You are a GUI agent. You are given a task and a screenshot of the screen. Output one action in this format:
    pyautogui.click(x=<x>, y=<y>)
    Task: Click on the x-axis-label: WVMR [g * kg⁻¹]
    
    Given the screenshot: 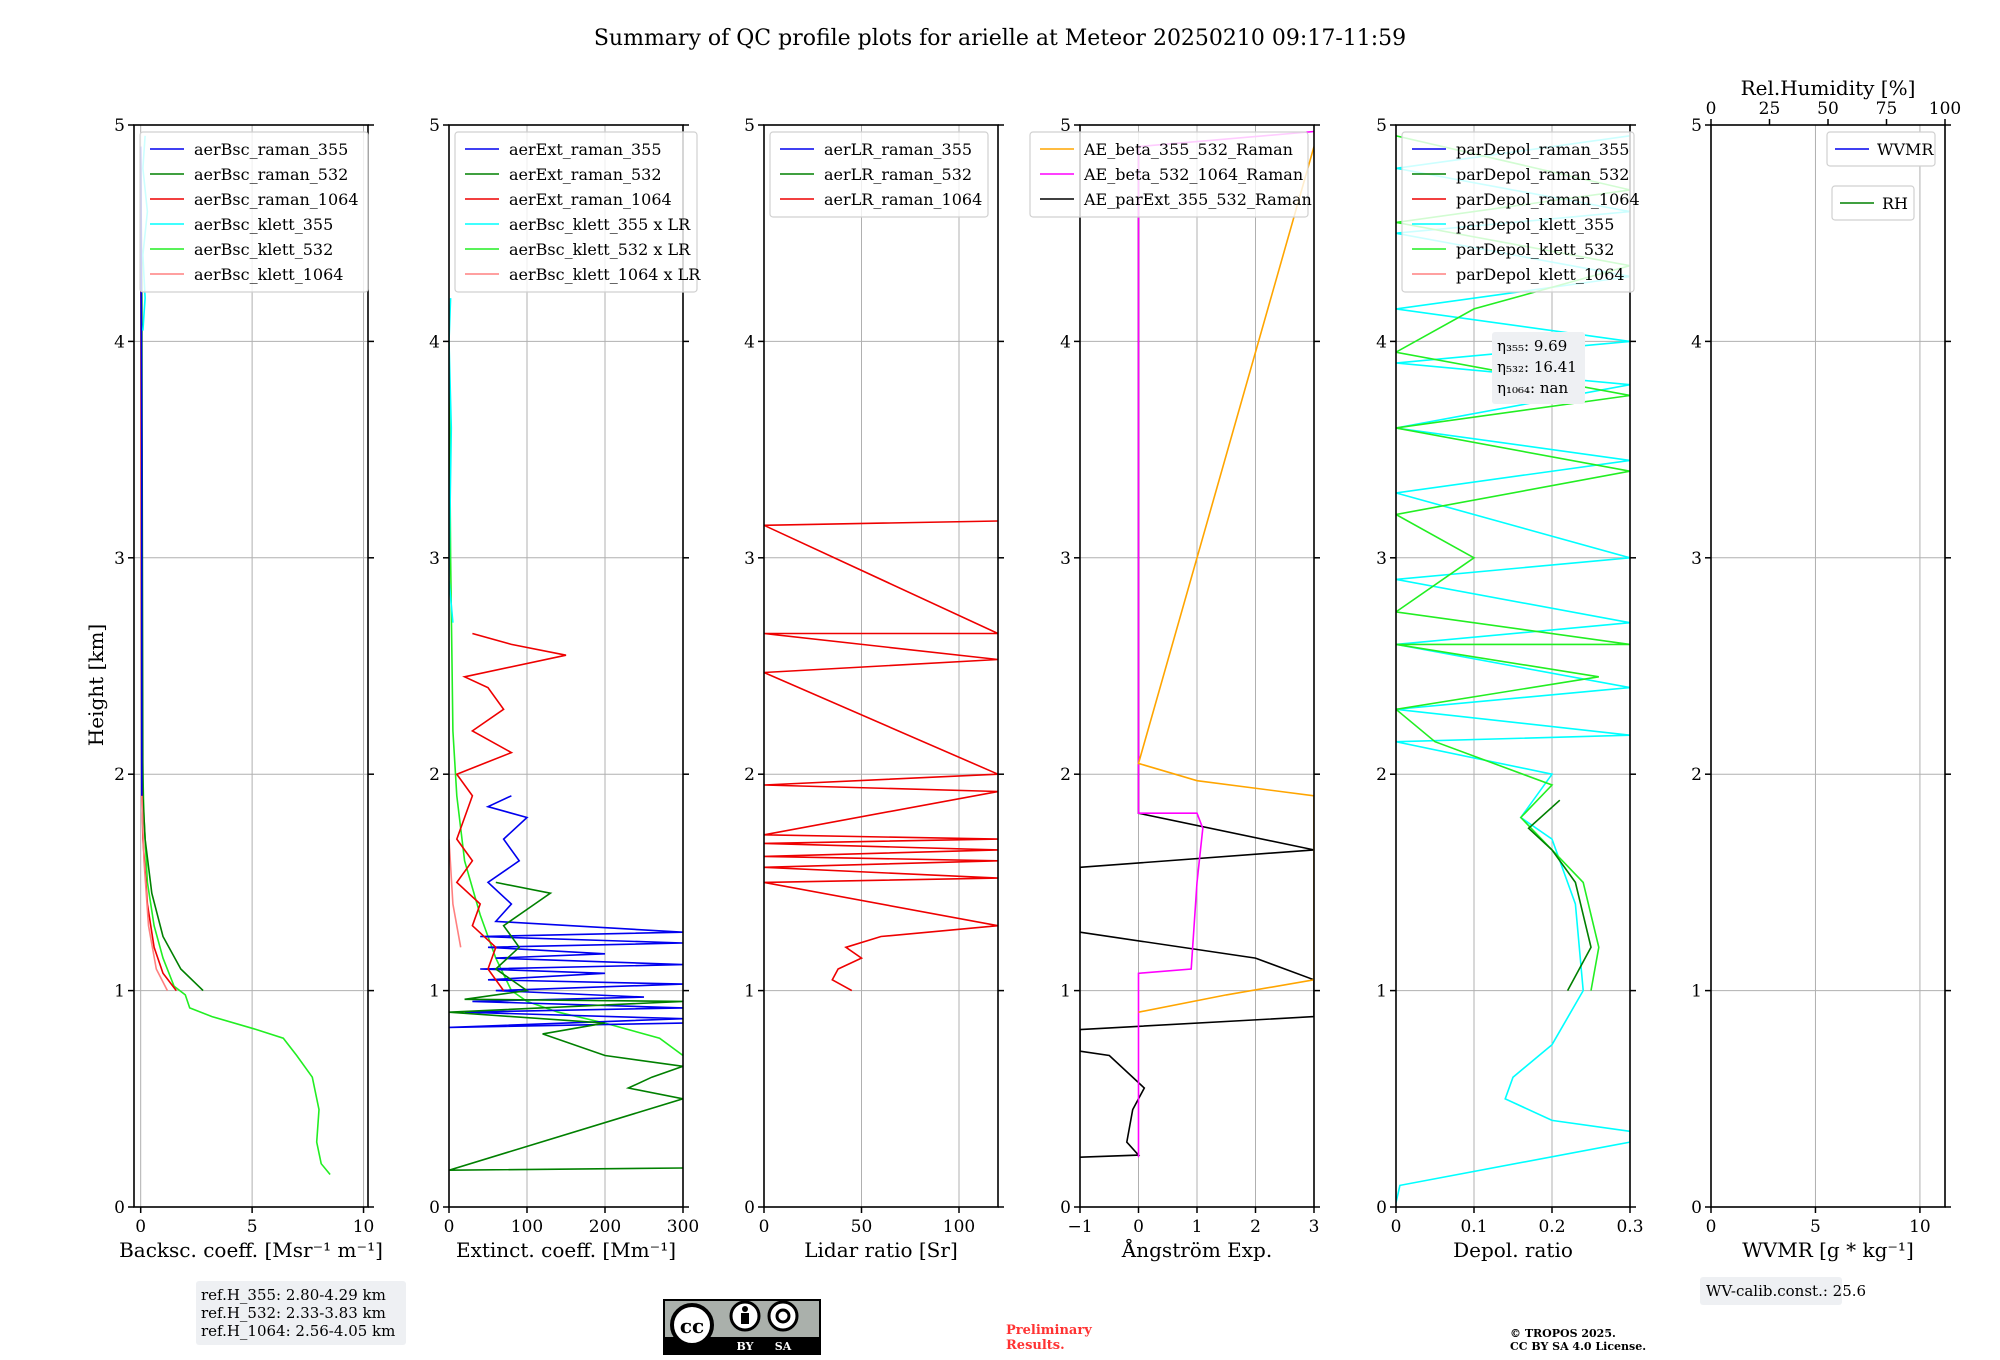 What is the action you would take?
    pyautogui.click(x=1828, y=1250)
    